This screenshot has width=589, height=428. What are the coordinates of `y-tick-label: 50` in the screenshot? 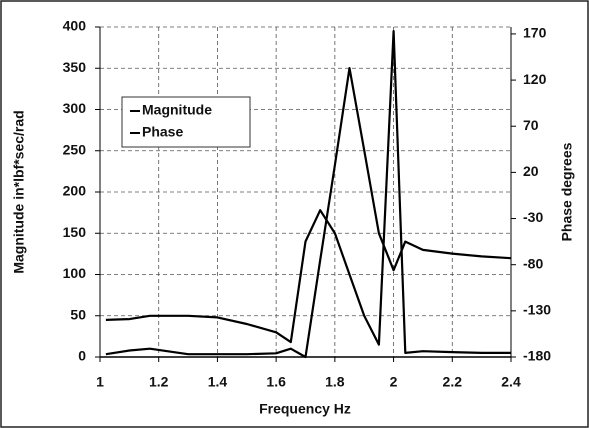 It's located at (78, 314).